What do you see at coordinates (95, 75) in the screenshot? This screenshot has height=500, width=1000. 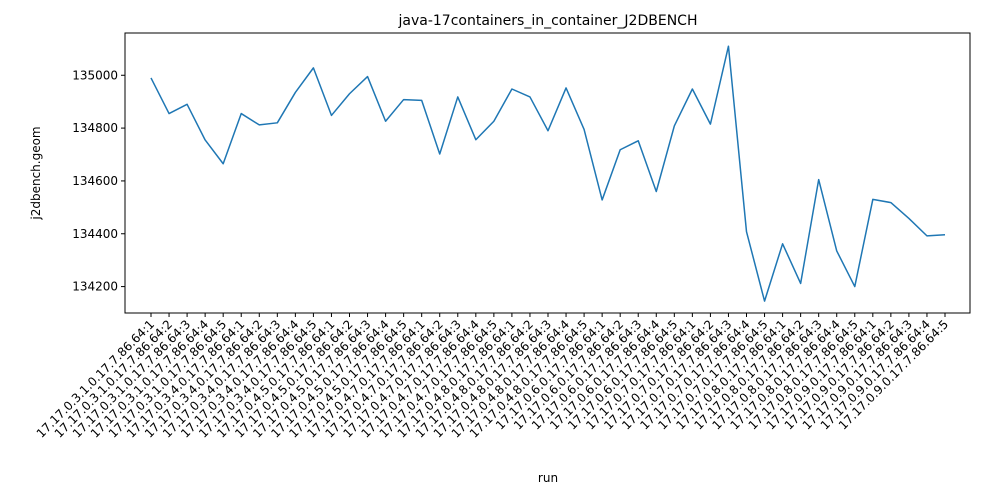 I see `y-tick-label: 135000` at bounding box center [95, 75].